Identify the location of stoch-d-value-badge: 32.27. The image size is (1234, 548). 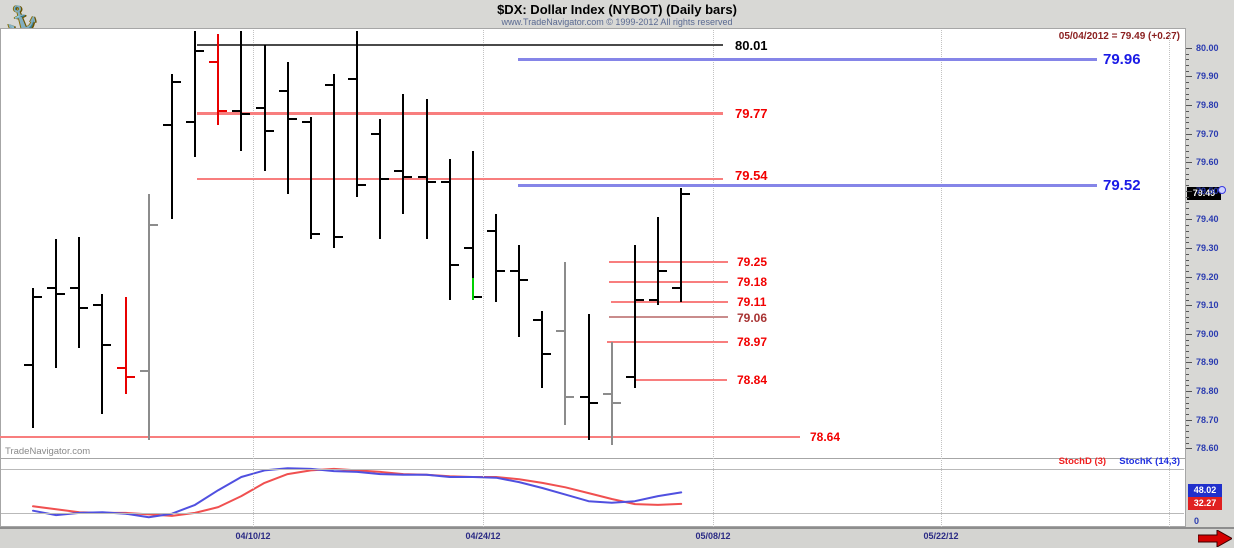
(1205, 503).